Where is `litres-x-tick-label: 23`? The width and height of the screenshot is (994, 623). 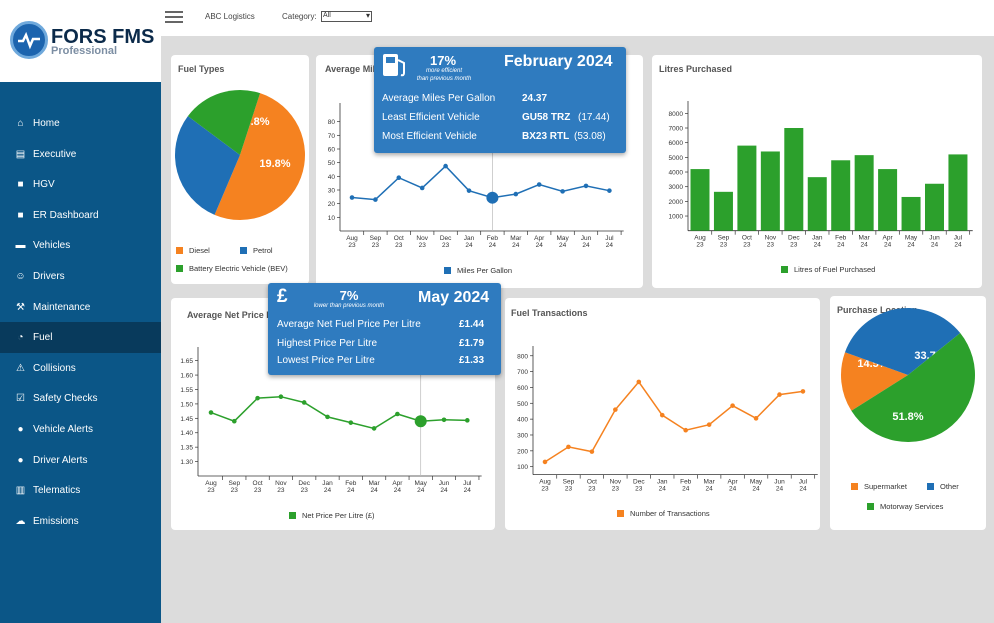 litres-x-tick-label: 23 is located at coordinates (794, 245).